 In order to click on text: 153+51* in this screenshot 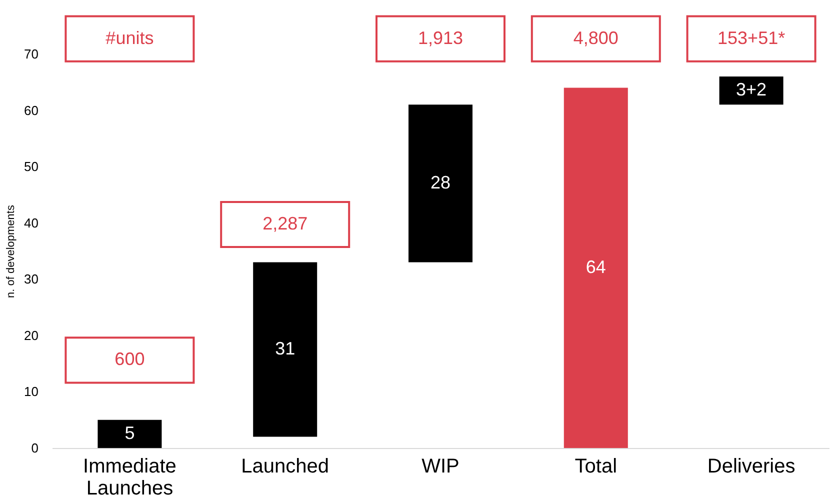, I will do `click(752, 38)`.